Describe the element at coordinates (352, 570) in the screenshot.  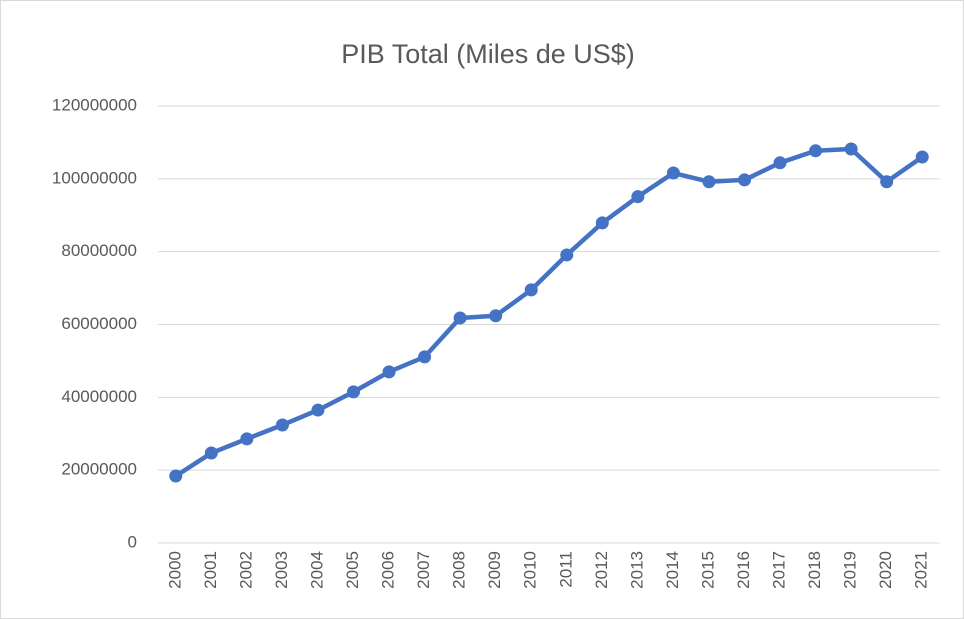
I see `x-tick-label: 2005` at that location.